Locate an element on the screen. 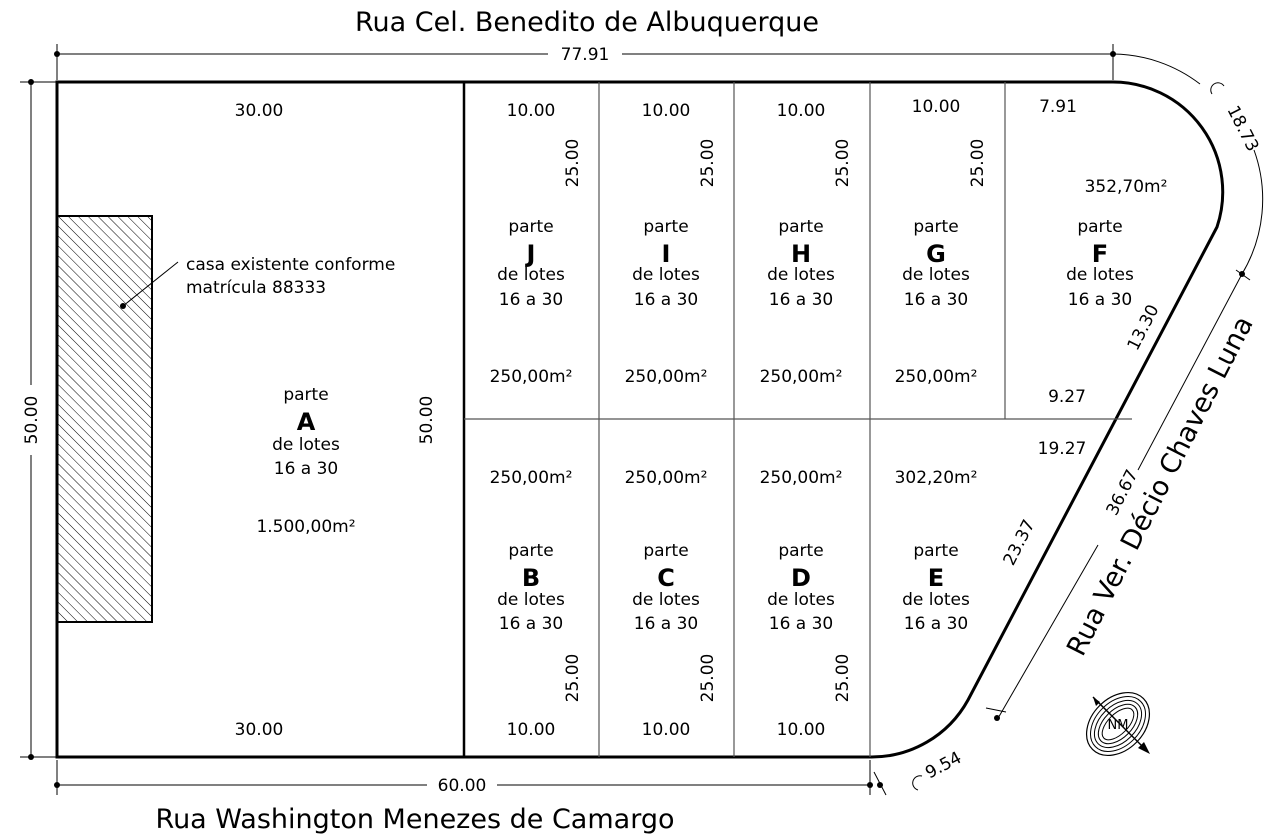  lot-e-side-dim: 23.37 is located at coordinates (1020, 543).